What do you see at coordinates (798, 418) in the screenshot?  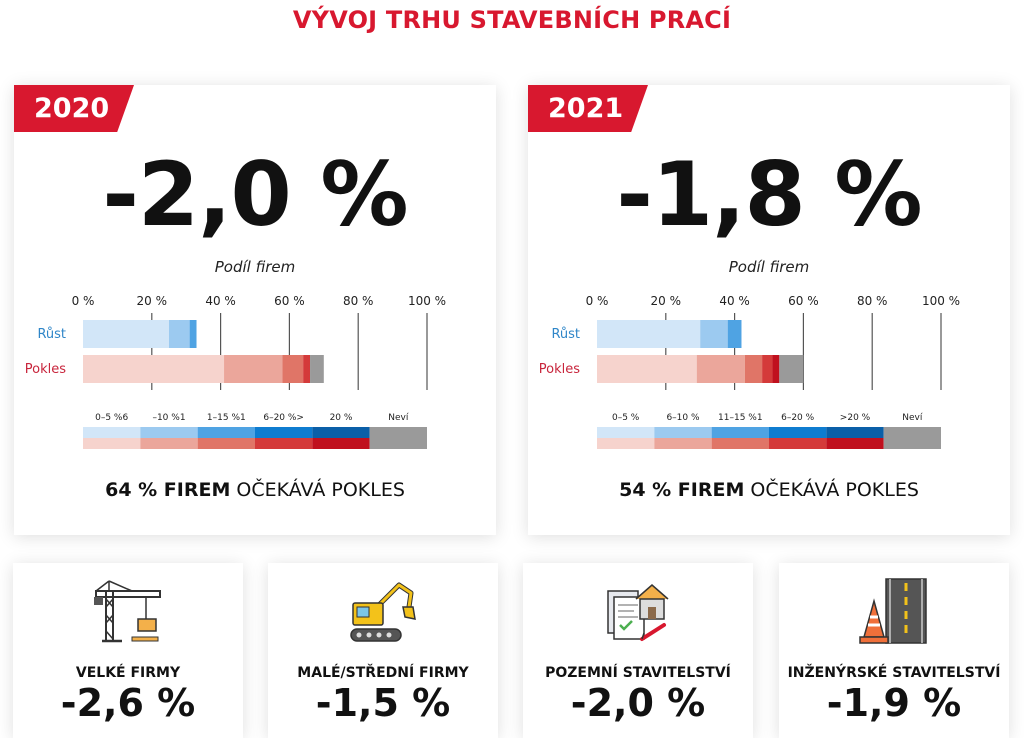 I see `legend-label: 6–20 %` at bounding box center [798, 418].